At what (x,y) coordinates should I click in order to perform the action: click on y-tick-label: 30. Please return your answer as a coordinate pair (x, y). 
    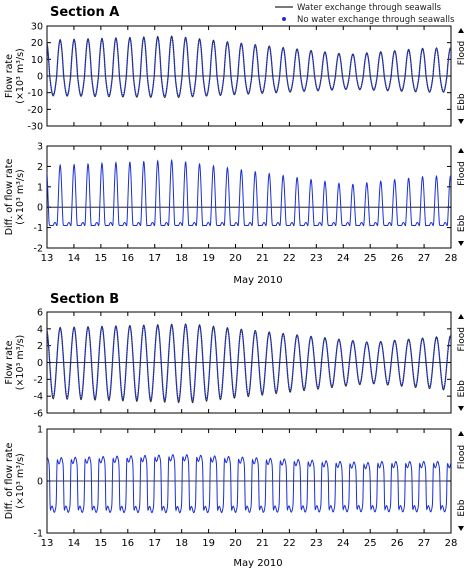
    Looking at the image, I should click on (37, 27).